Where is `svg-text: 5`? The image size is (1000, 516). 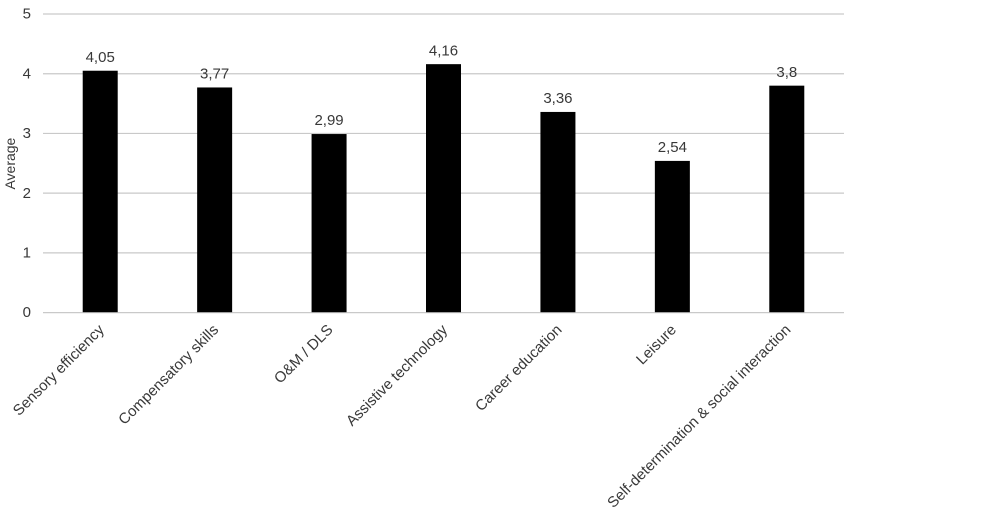
svg-text: 5 is located at coordinates (27, 14).